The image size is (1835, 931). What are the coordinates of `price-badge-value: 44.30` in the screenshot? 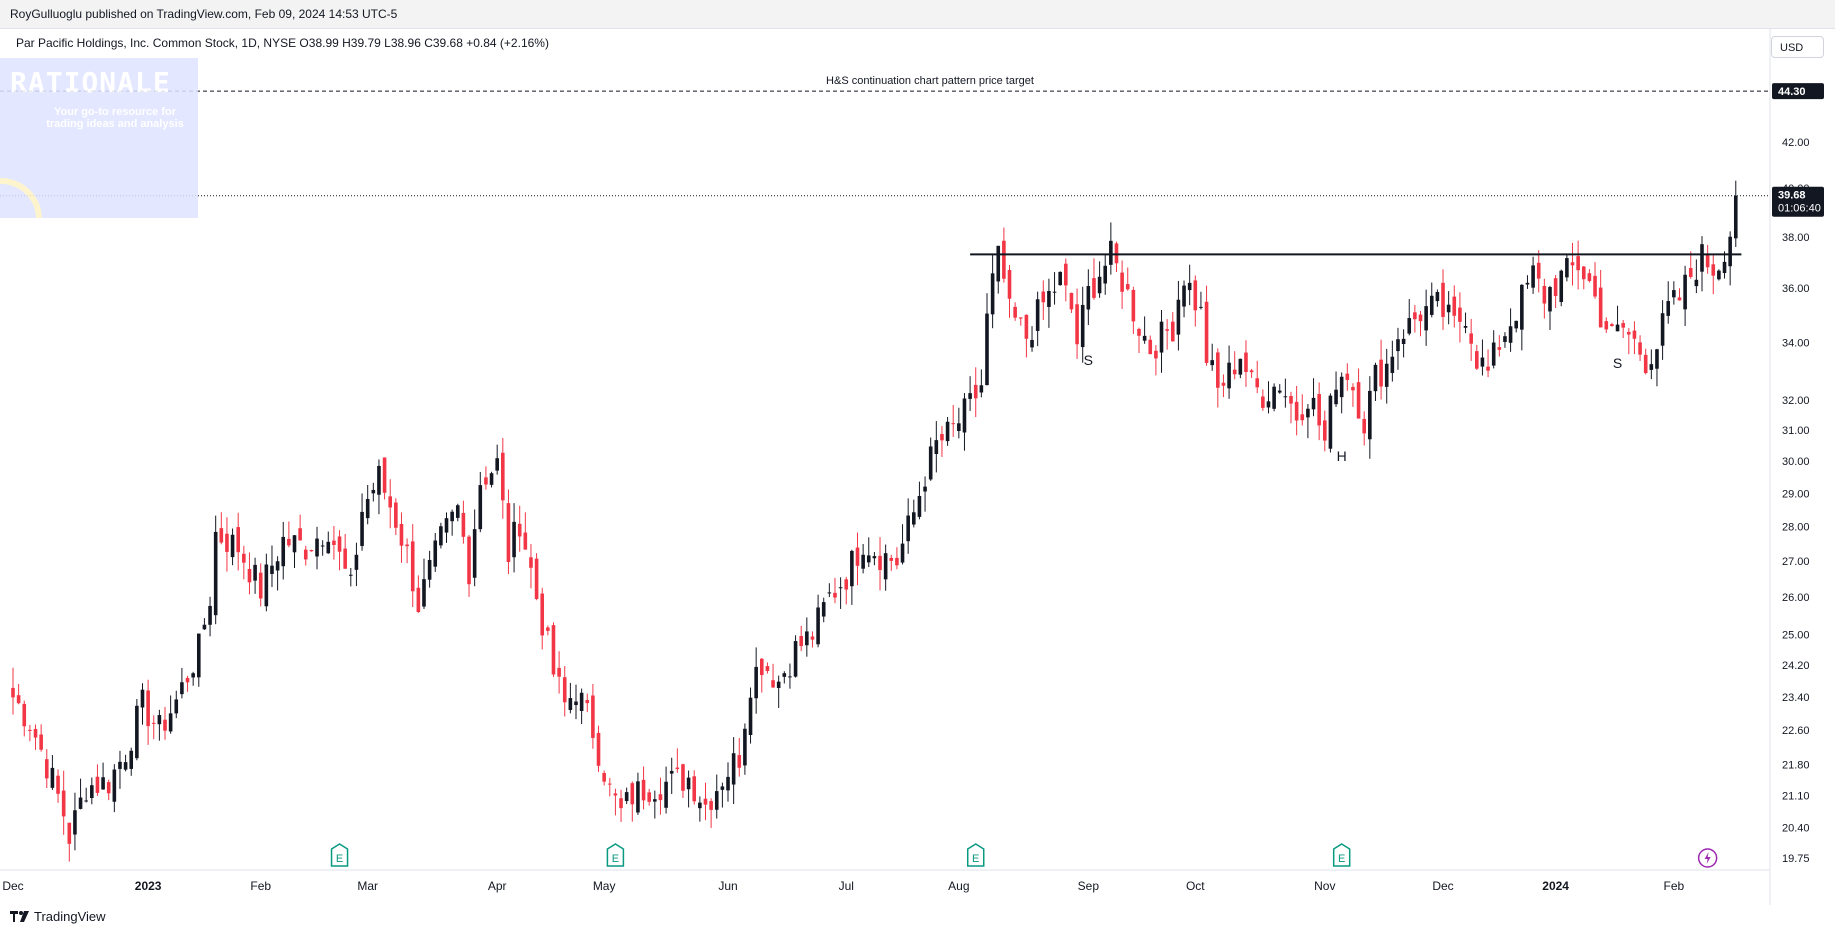 It's located at (1792, 92).